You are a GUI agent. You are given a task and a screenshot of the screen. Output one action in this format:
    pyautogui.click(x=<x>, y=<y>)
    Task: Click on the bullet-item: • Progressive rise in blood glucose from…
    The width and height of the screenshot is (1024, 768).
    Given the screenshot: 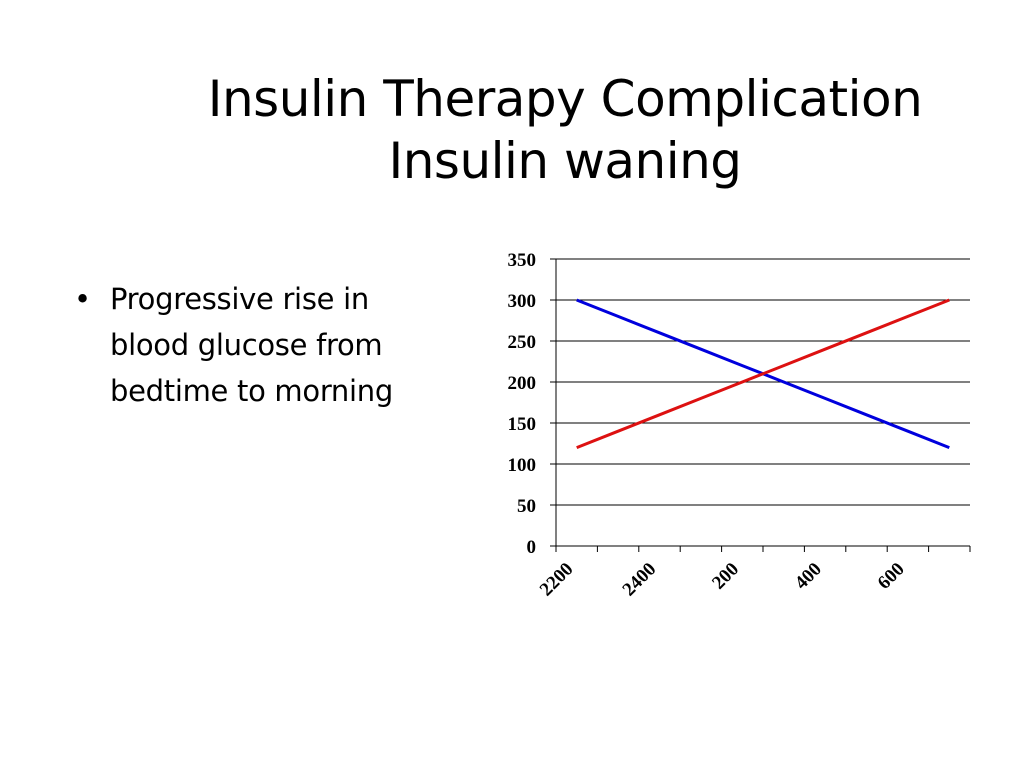 What is the action you would take?
    pyautogui.click(x=264, y=345)
    